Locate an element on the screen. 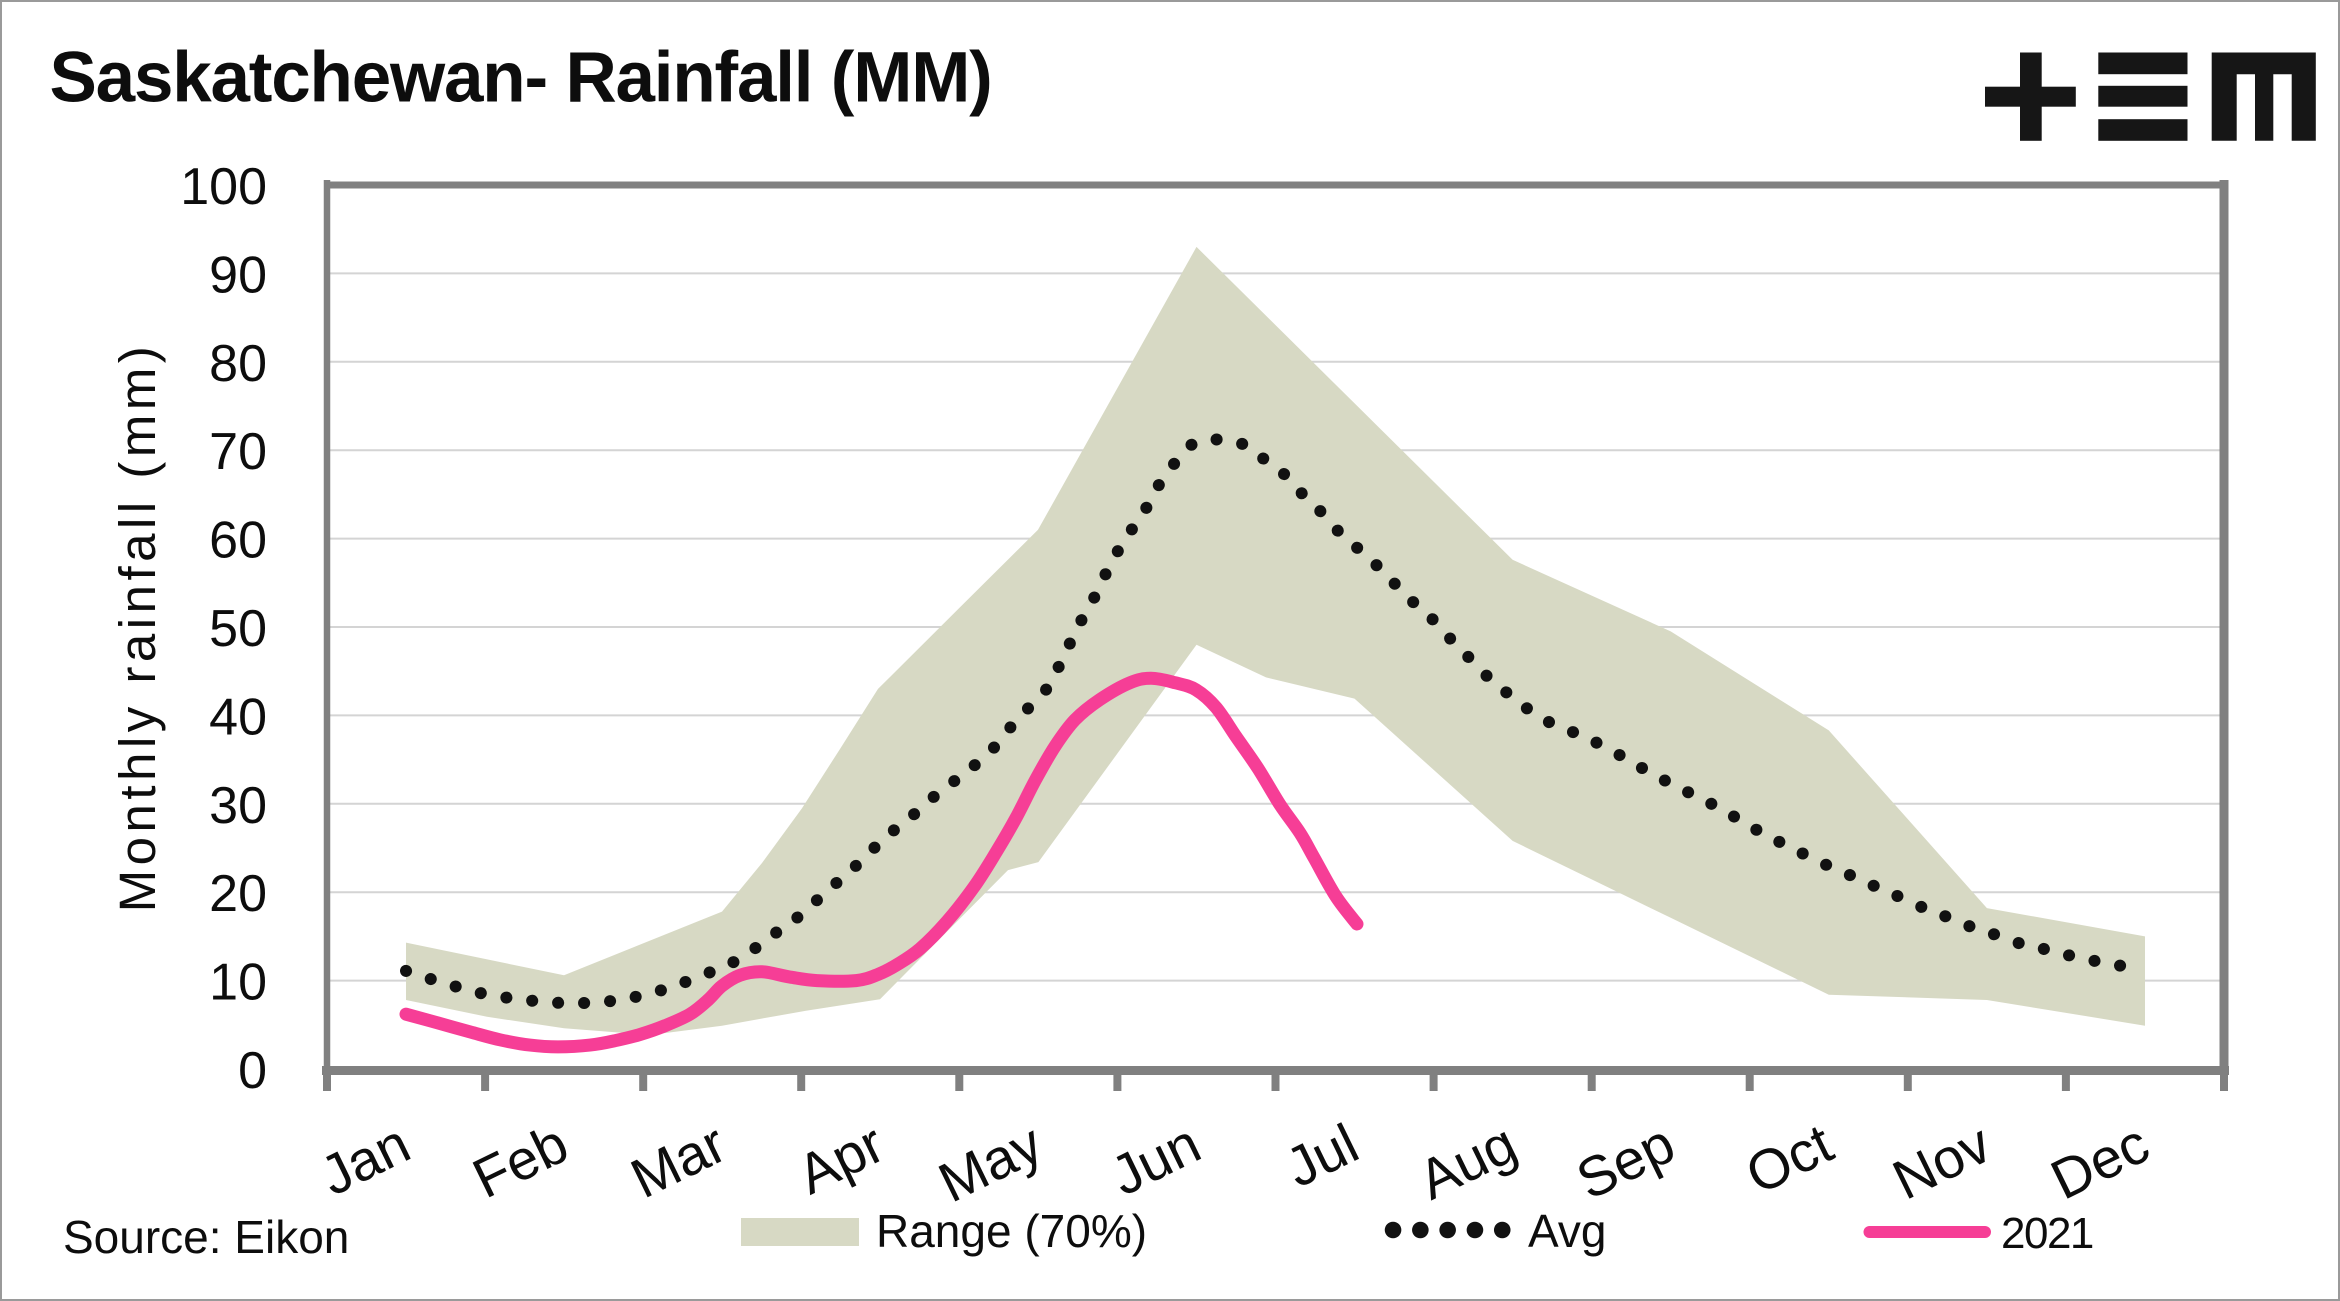  svg-text: 80 is located at coordinates (238, 364).